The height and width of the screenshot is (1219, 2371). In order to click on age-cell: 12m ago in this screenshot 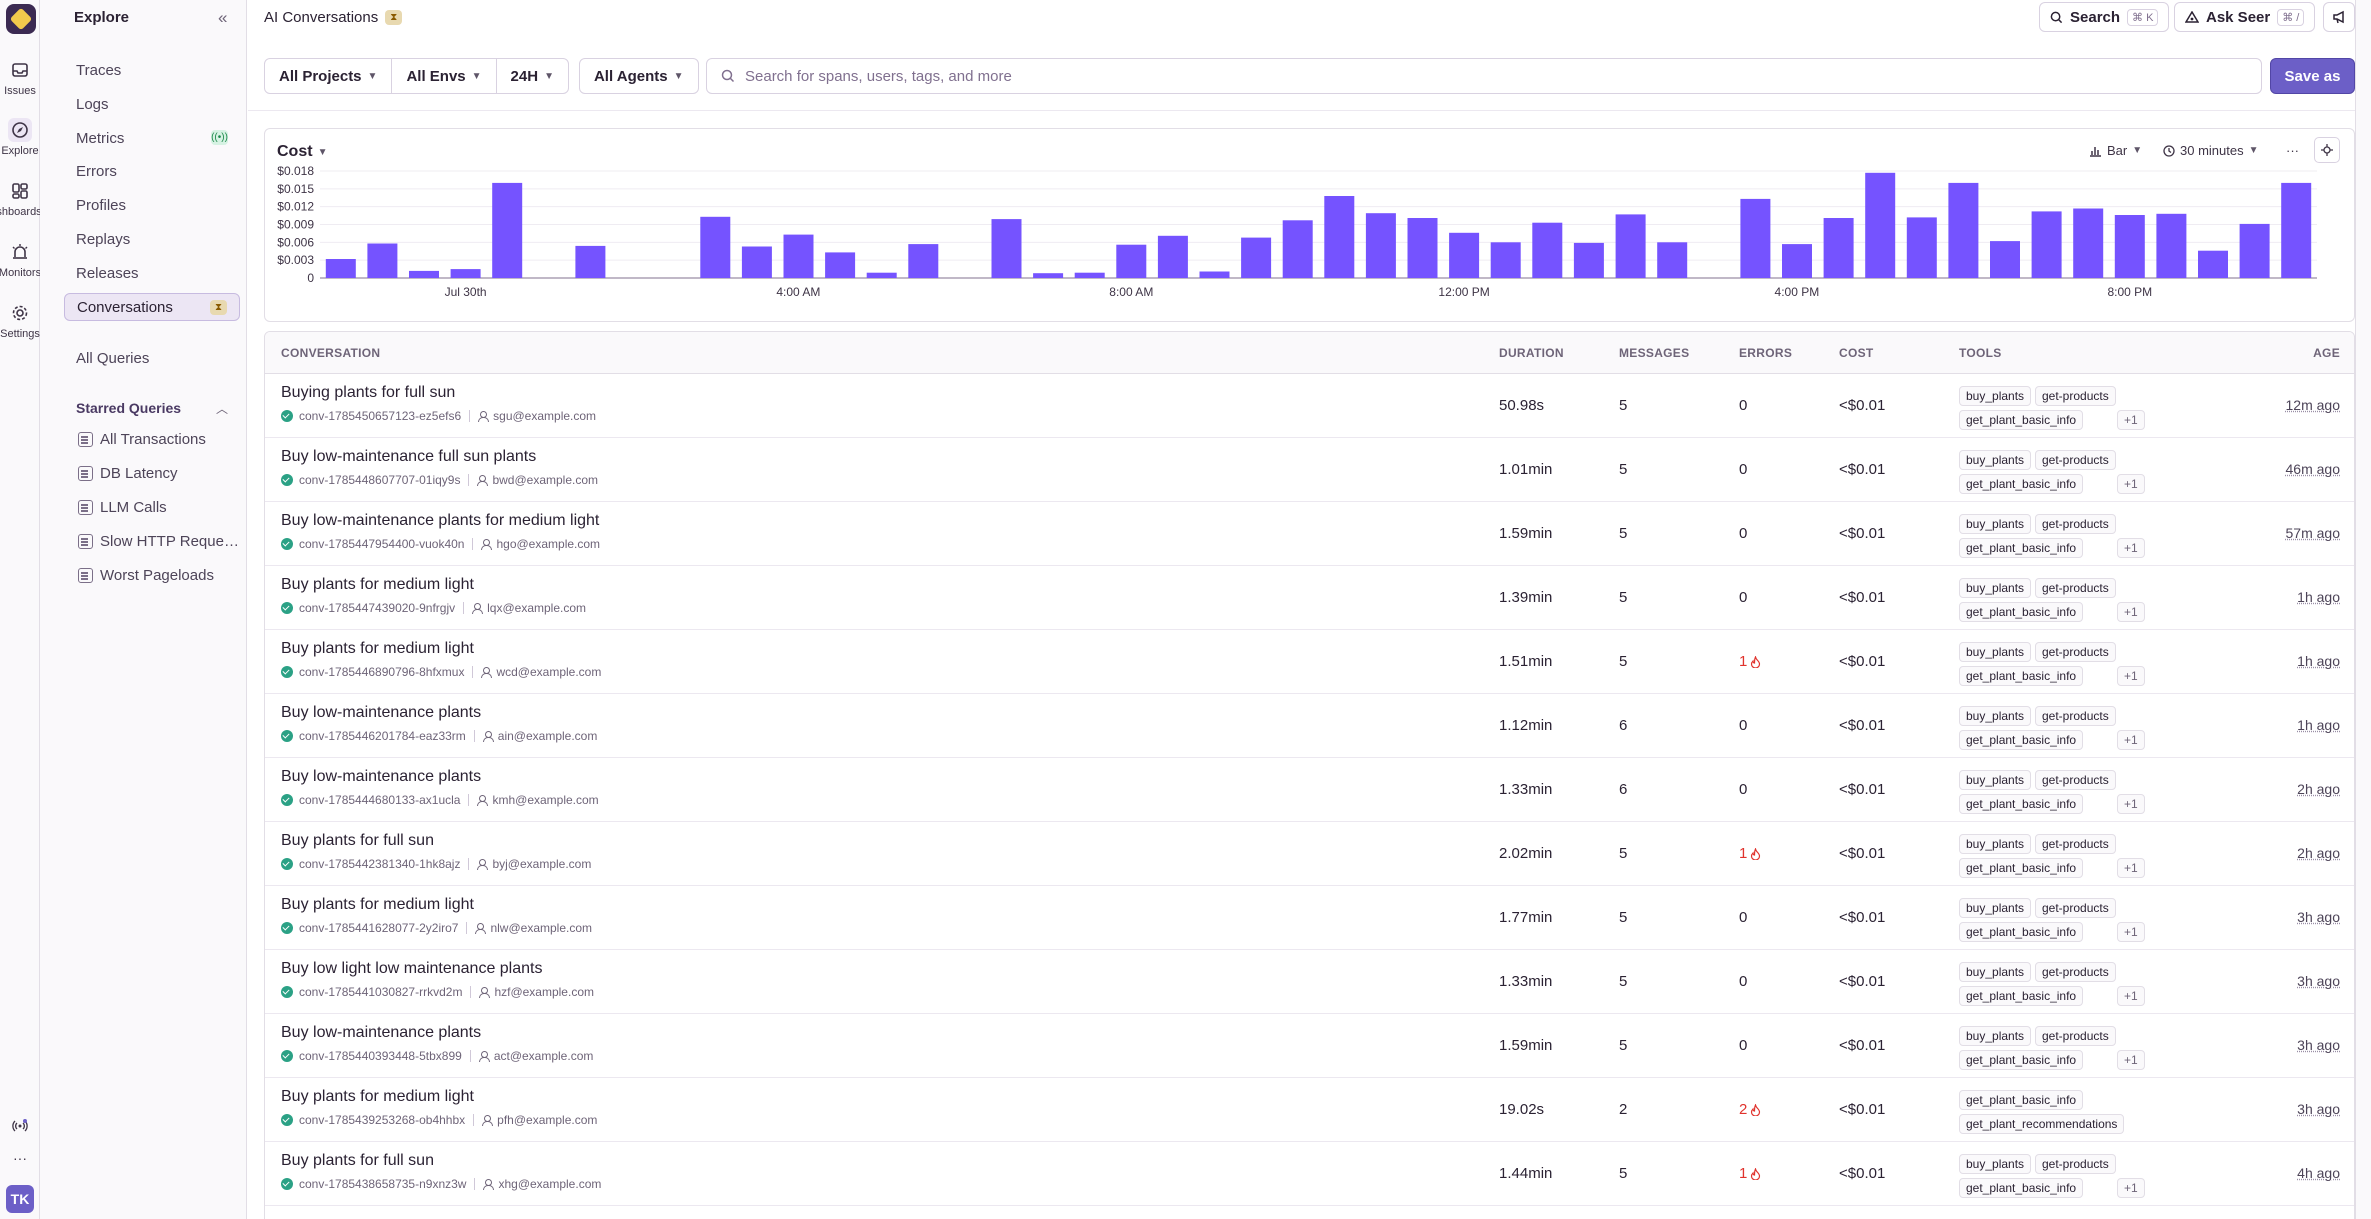, I will do `click(2313, 405)`.